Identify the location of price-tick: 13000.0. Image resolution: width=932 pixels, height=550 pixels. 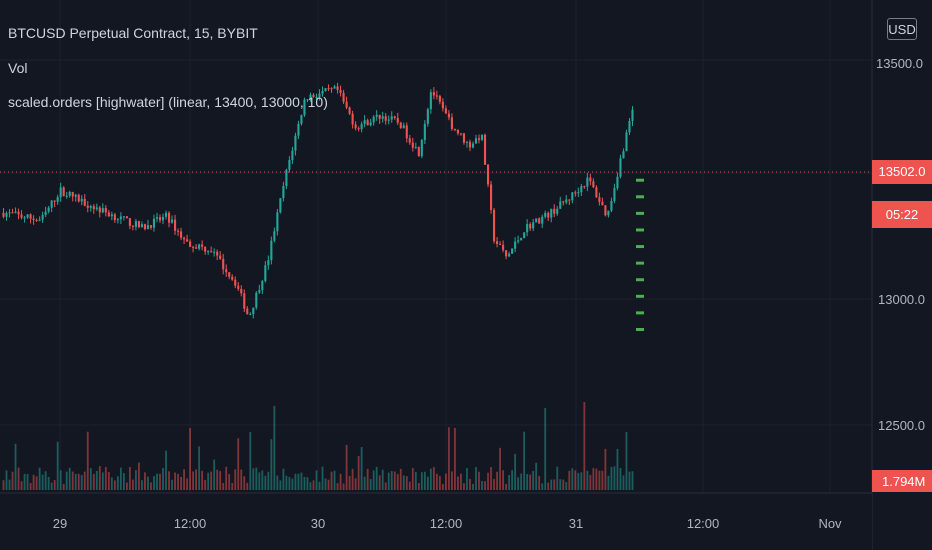
(901, 299).